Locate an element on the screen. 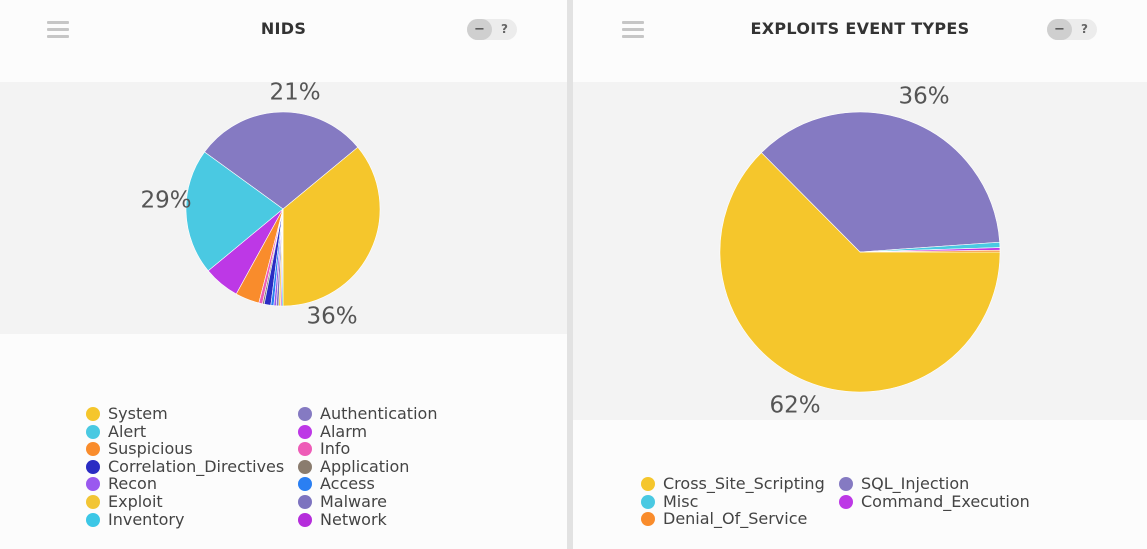 This screenshot has width=1147, height=549. panel-divider is located at coordinates (570, 274).